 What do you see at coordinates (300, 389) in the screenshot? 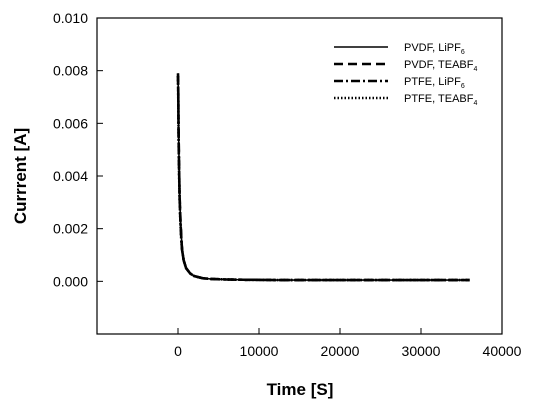
I see `x-axis-title: Time [S]` at bounding box center [300, 389].